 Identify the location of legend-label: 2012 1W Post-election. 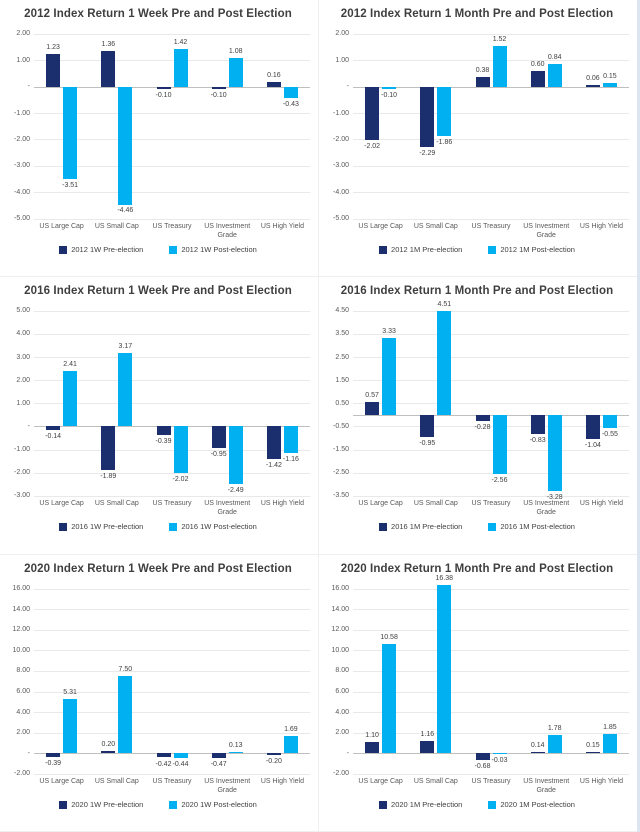
(219, 250).